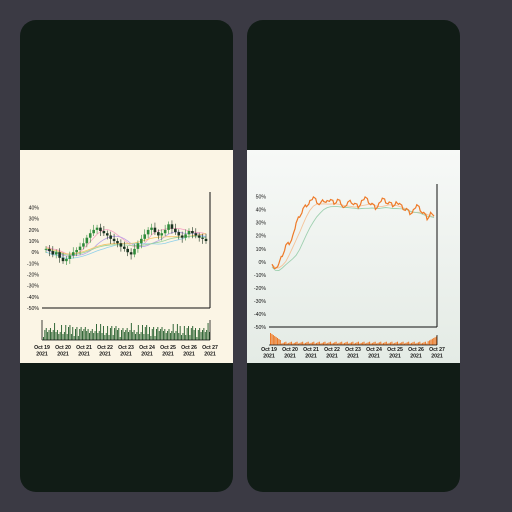  Describe the element at coordinates (353, 350) in the screenshot. I see `x-tick-date: Oct 23` at that location.